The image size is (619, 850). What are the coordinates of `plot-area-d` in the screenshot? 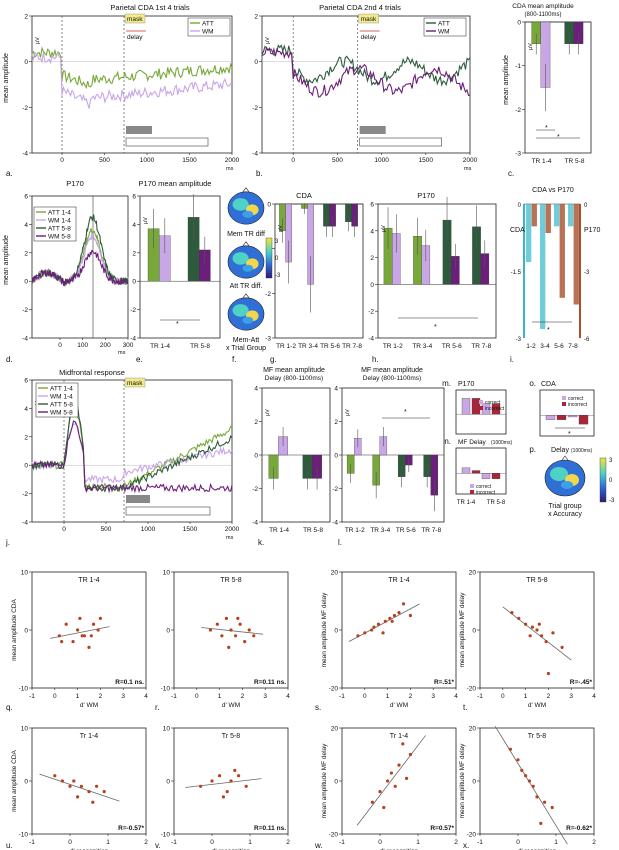 It's located at (80, 267).